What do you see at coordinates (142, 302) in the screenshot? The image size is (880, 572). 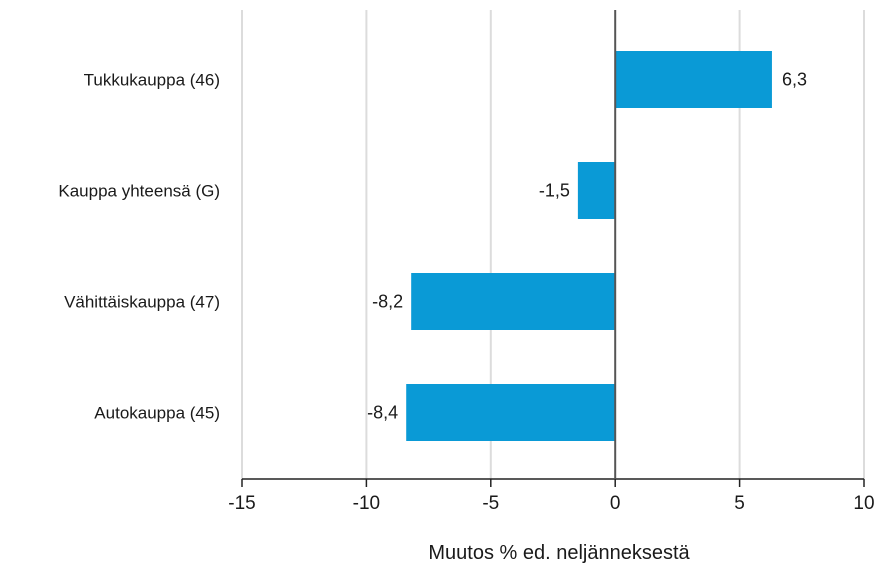 I see `category-label-2: Vähittäiskauppa (47)` at bounding box center [142, 302].